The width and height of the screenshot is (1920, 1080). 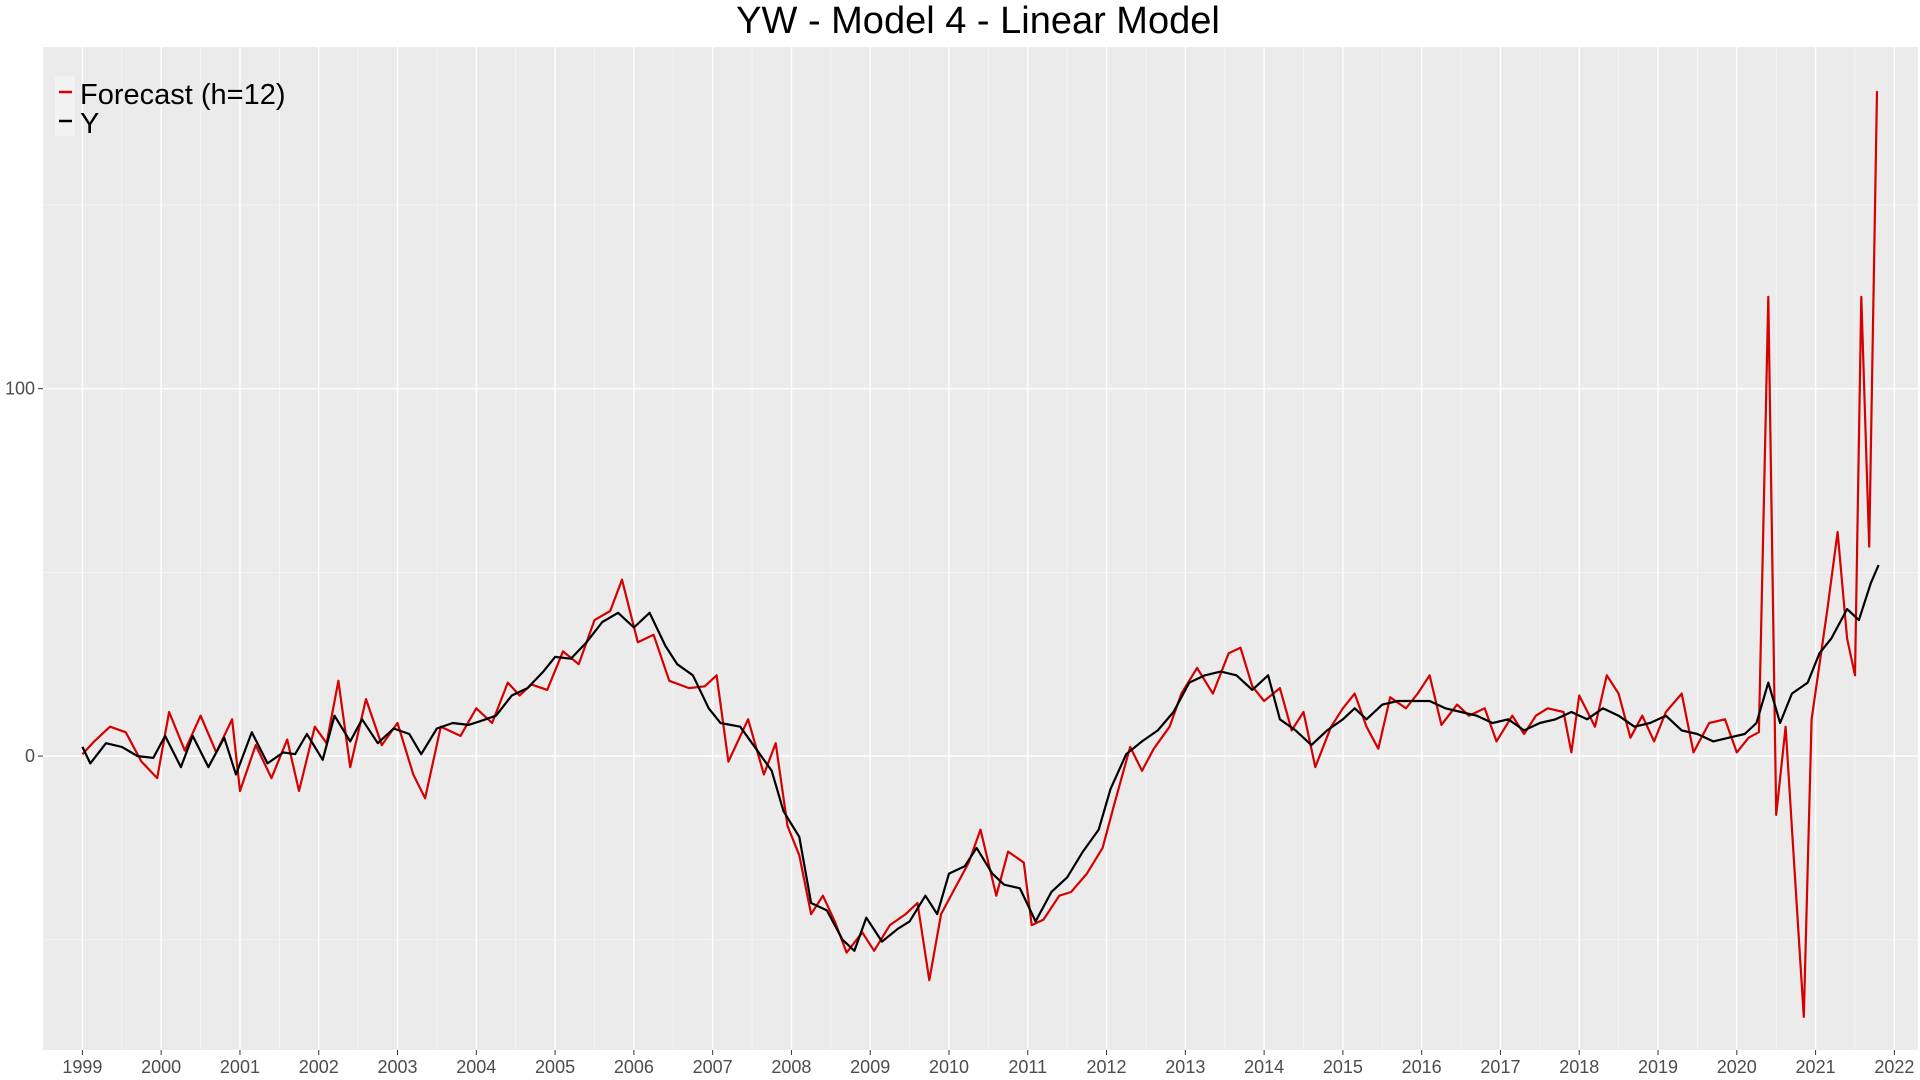 What do you see at coordinates (1500, 1067) in the screenshot?
I see `x-tick-label: 2017` at bounding box center [1500, 1067].